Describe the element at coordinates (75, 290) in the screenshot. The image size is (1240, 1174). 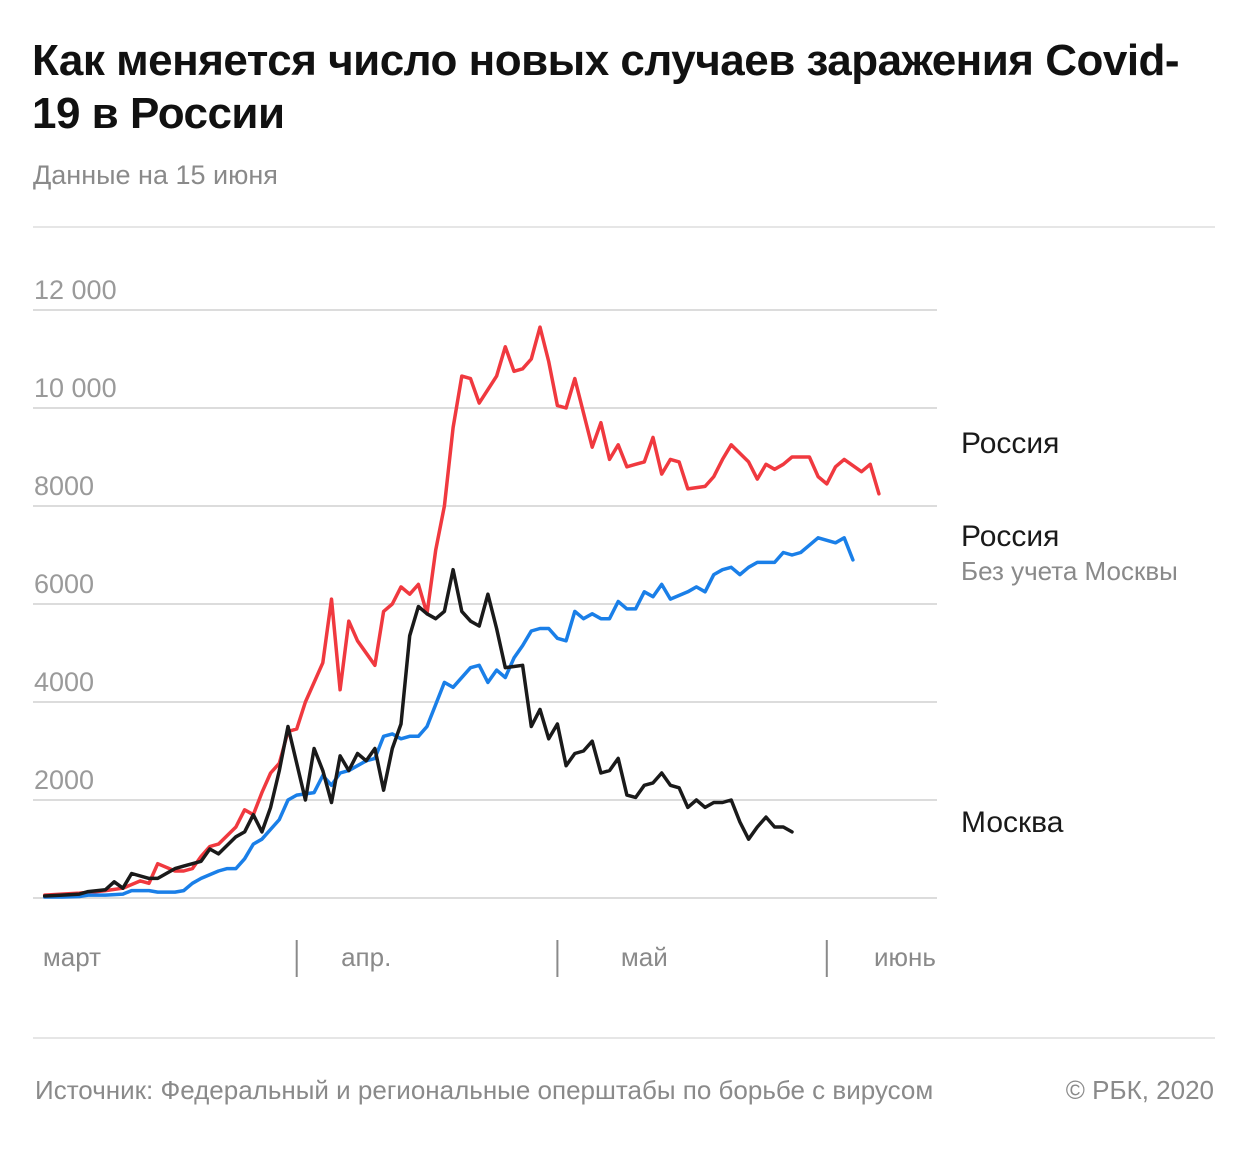
I see `y-tick-label: 12 000` at that location.